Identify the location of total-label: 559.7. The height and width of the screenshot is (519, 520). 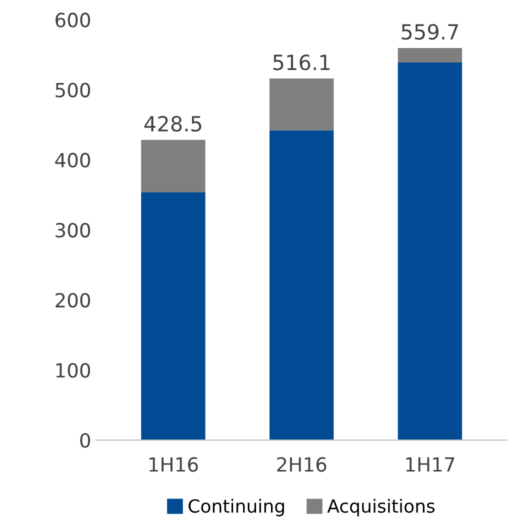
(430, 32).